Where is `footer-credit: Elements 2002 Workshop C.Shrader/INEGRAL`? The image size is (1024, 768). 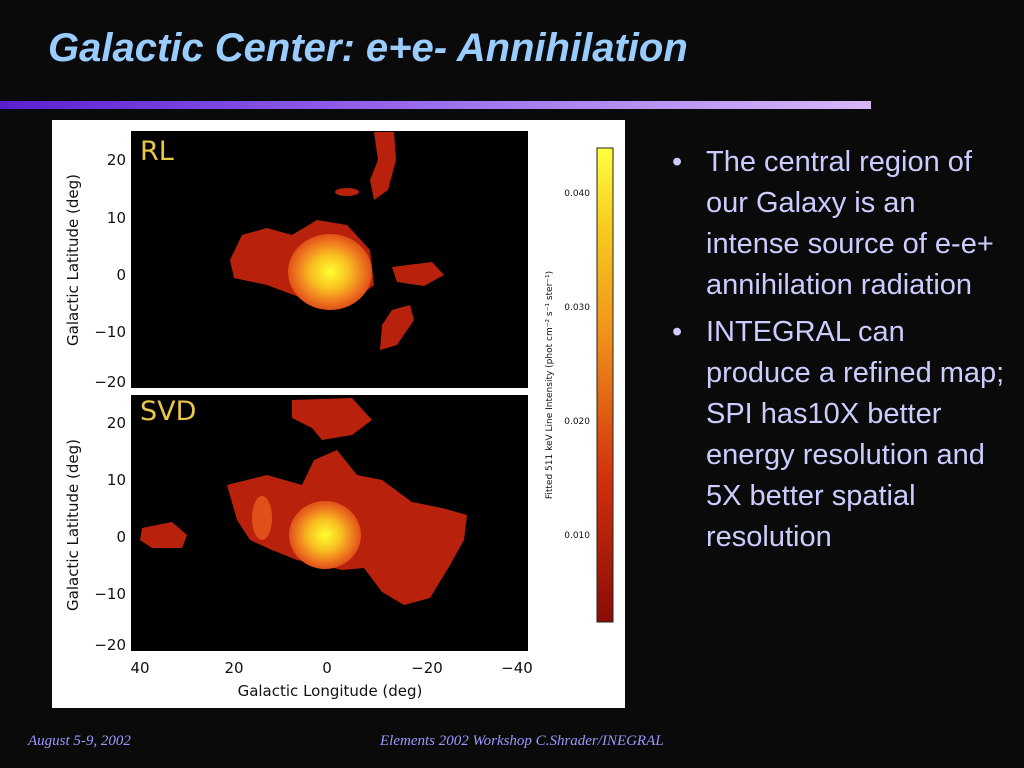
footer-credit: Elements 2002 Workshop C.Shrader/INEGRAL is located at coordinates (522, 741).